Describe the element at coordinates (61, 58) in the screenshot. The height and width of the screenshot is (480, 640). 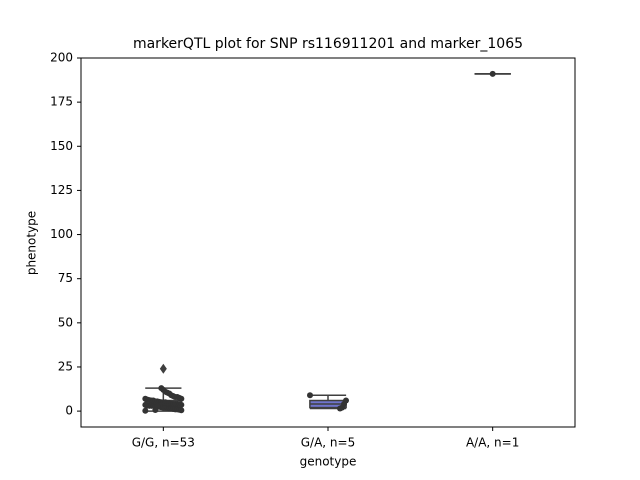
I see `y-tick-label: 200` at that location.